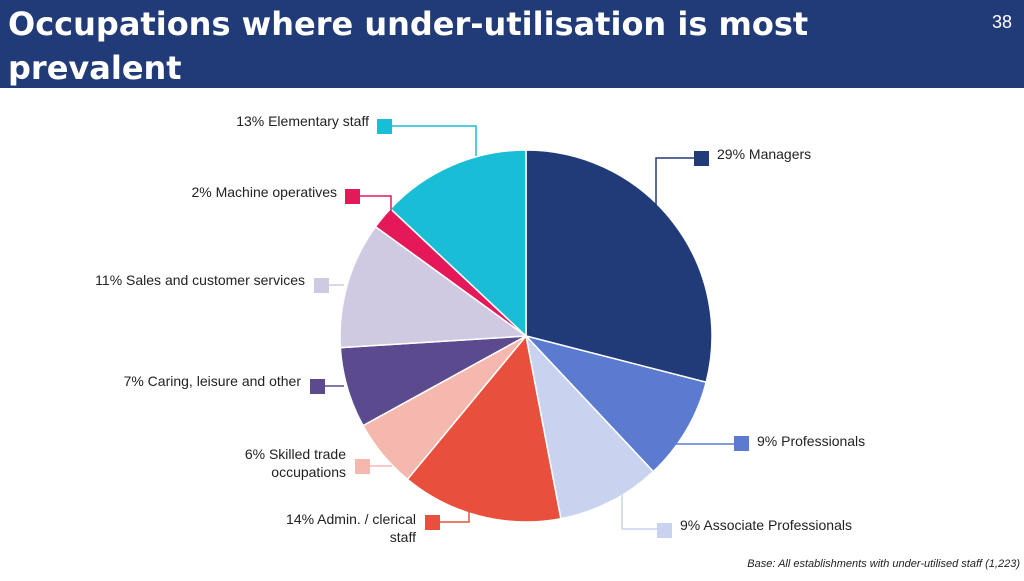  Describe the element at coordinates (213, 381) in the screenshot. I see `slice-label-5: 7% Caring, leisure and other` at that location.